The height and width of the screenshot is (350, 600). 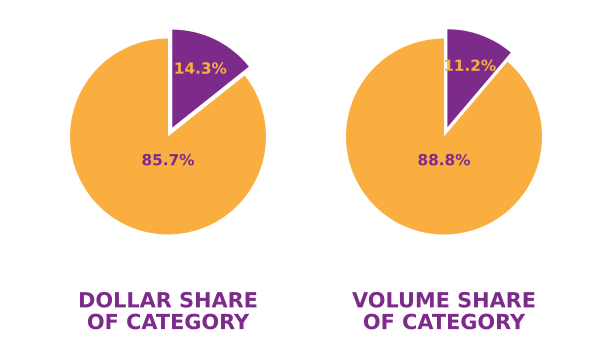 What do you see at coordinates (444, 160) in the screenshot?
I see `data-label: 88.8%` at bounding box center [444, 160].